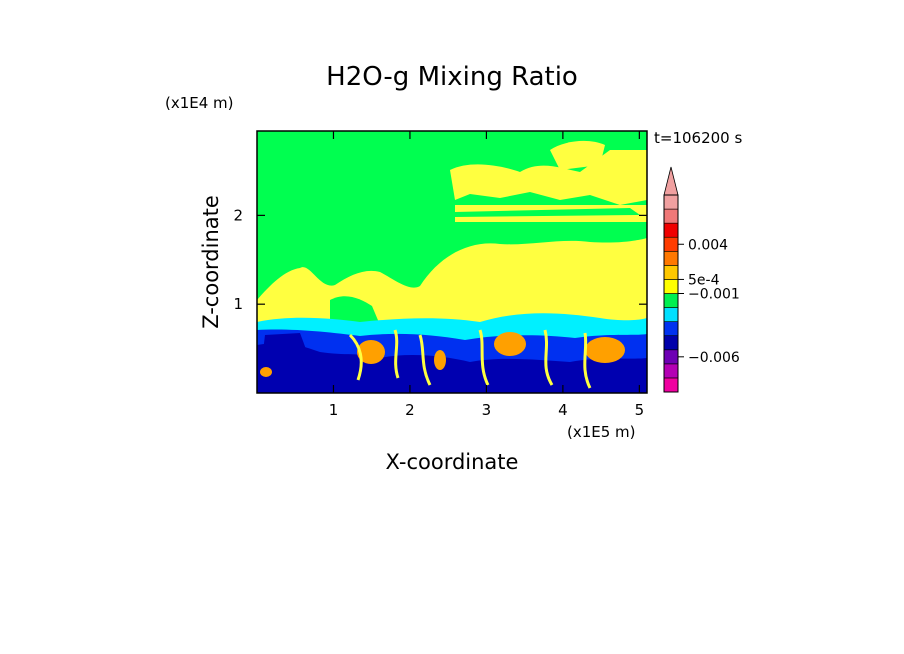  I want to click on colorbar-label: 0.004, so click(708, 245).